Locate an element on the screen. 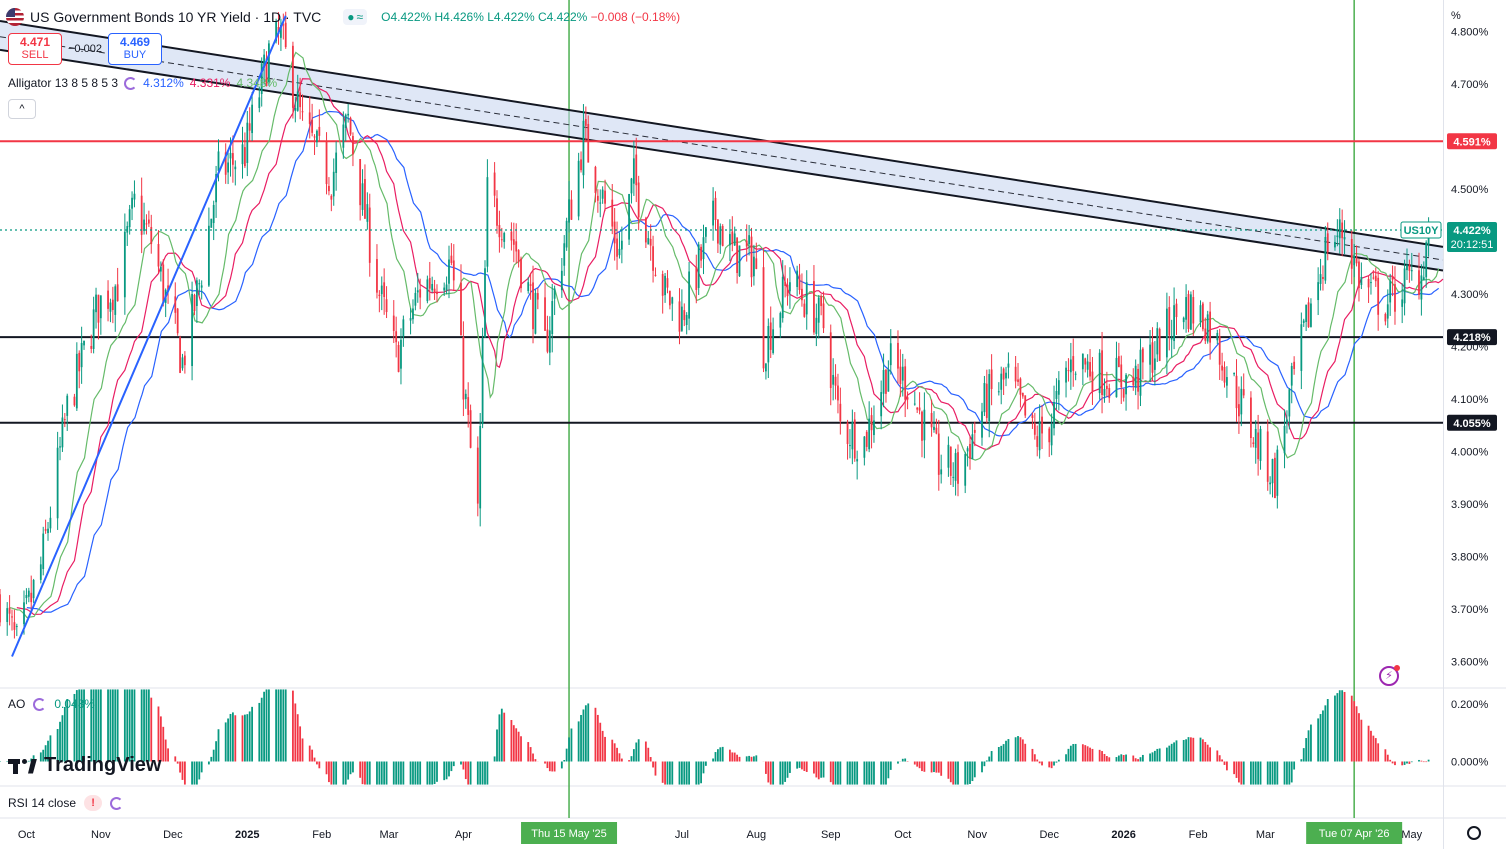 This screenshot has width=1506, height=849. market-status-pill: ● ≈ is located at coordinates (355, 17).